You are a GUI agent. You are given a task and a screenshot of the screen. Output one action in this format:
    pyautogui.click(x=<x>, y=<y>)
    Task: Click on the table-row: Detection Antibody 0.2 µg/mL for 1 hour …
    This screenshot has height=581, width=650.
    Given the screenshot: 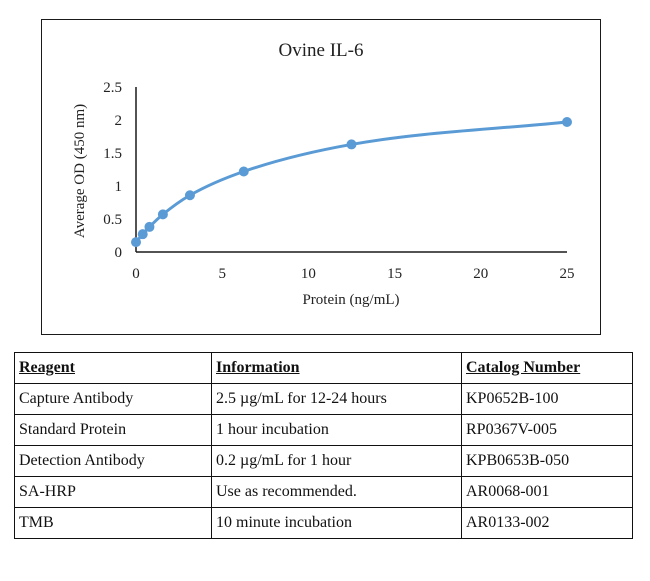 What is the action you would take?
    pyautogui.click(x=323, y=461)
    